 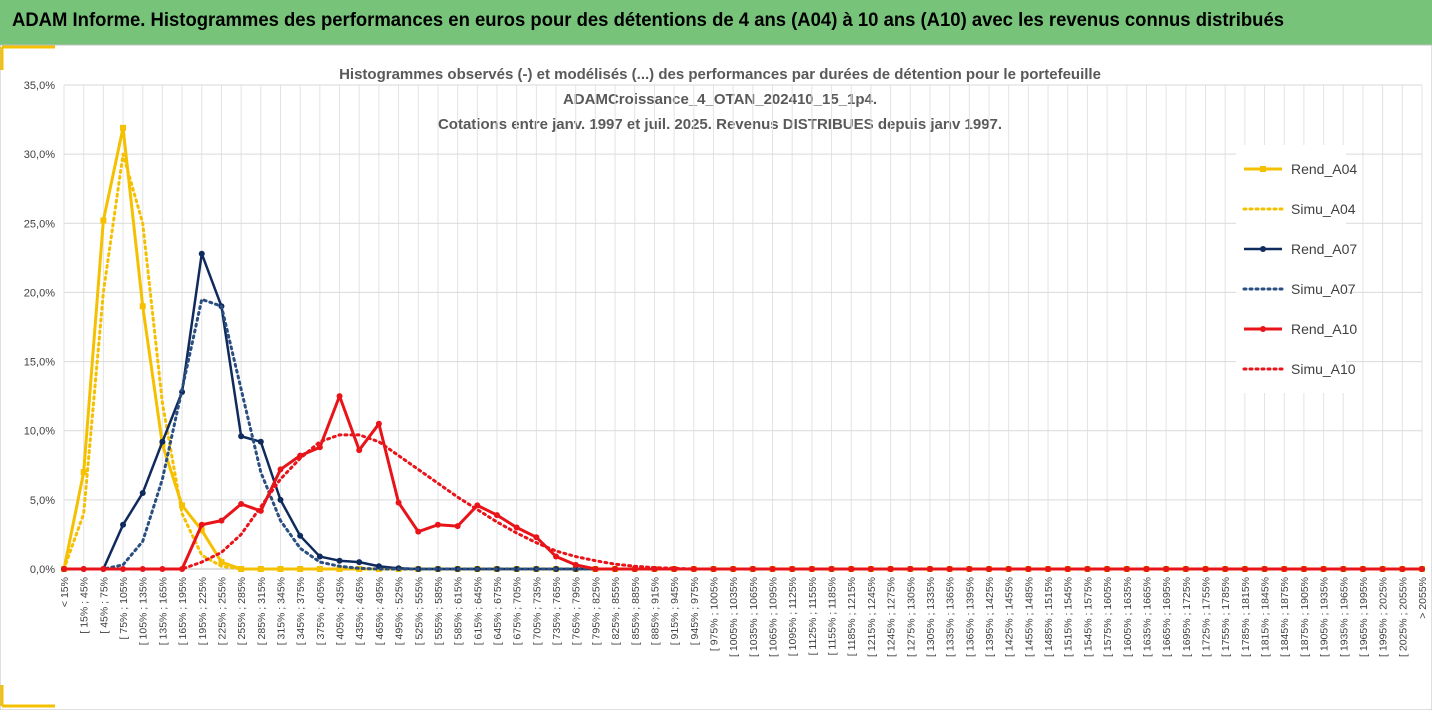 I want to click on x-tick-label: [ 1935% ; 1965%, so click(x=1344, y=617).